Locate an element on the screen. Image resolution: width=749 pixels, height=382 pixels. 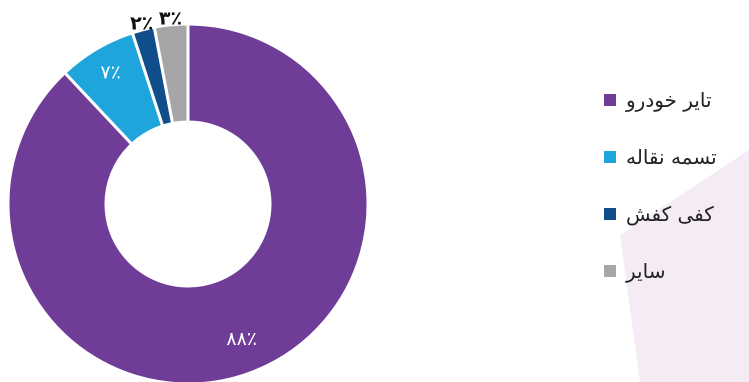
legend-label: کفی کفش is located at coordinates (670, 214).